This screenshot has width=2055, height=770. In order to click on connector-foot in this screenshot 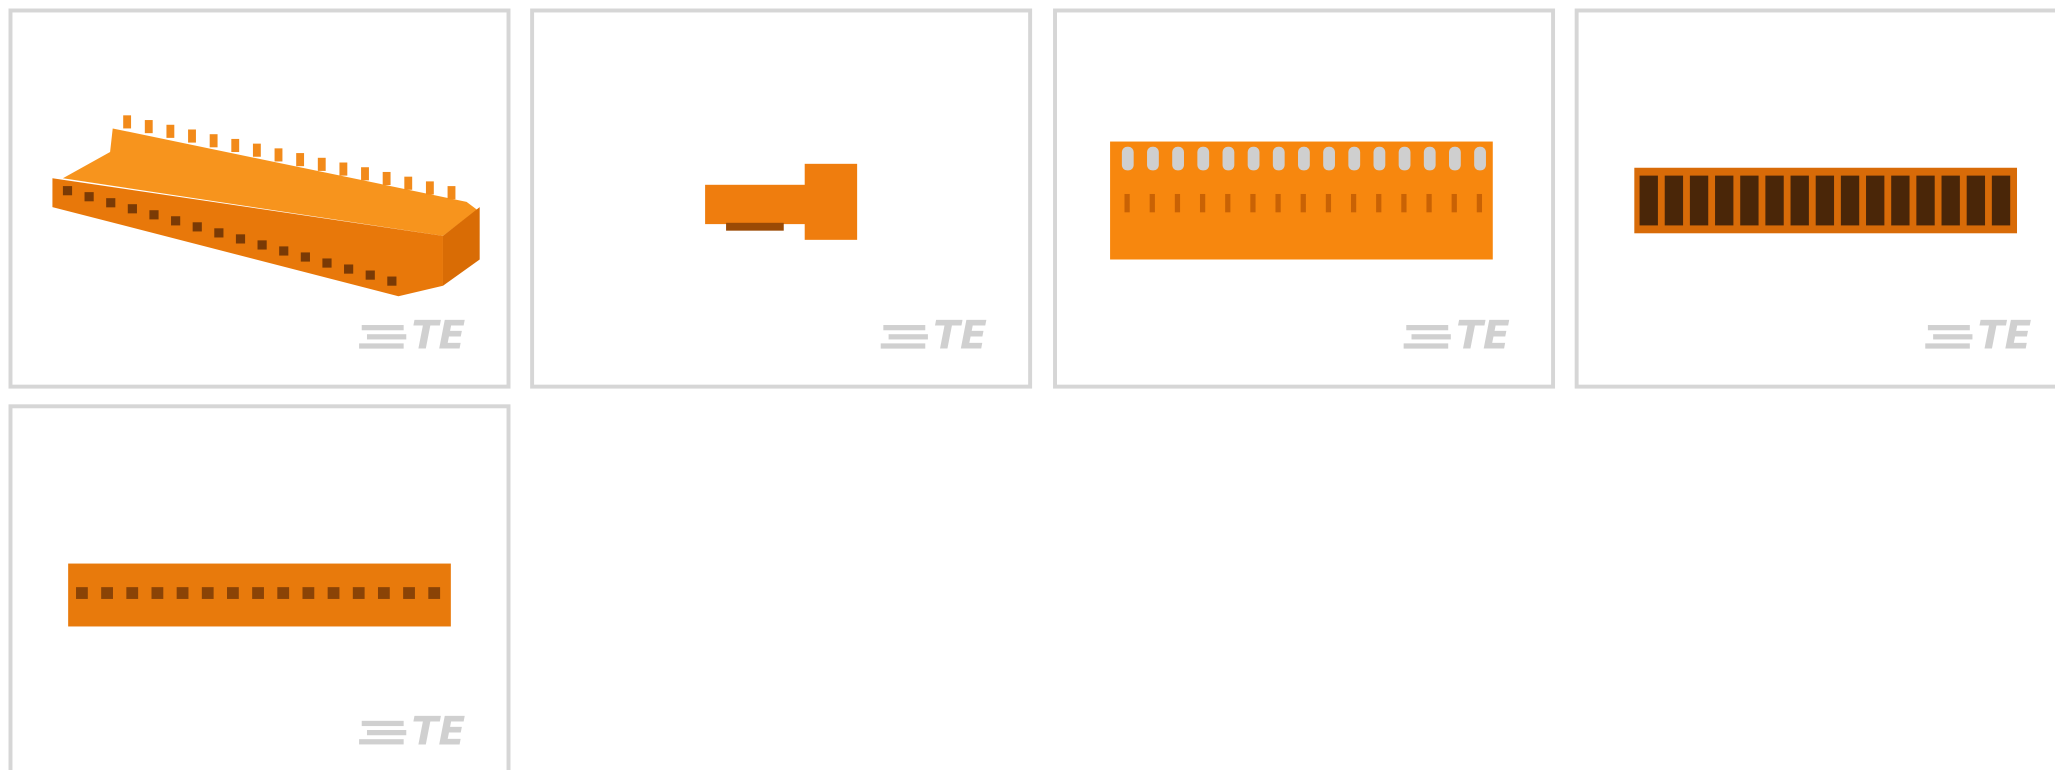, I will do `click(755, 226)`.